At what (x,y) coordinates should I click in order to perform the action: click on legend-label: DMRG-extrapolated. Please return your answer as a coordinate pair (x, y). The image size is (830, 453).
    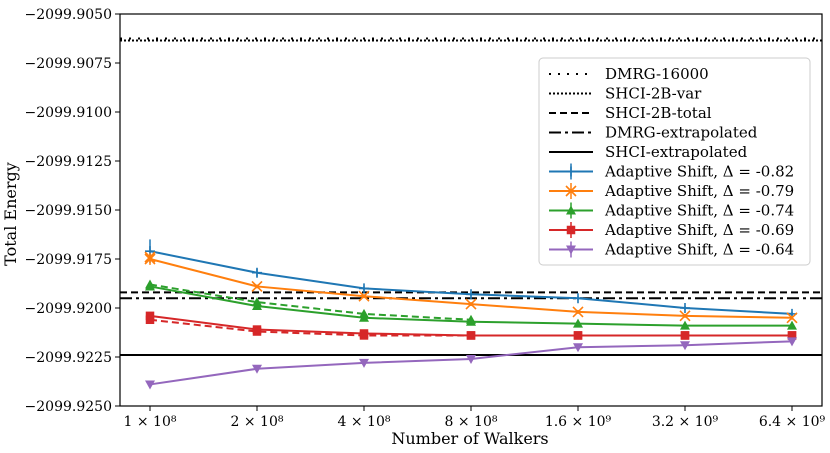
    Looking at the image, I should click on (681, 133).